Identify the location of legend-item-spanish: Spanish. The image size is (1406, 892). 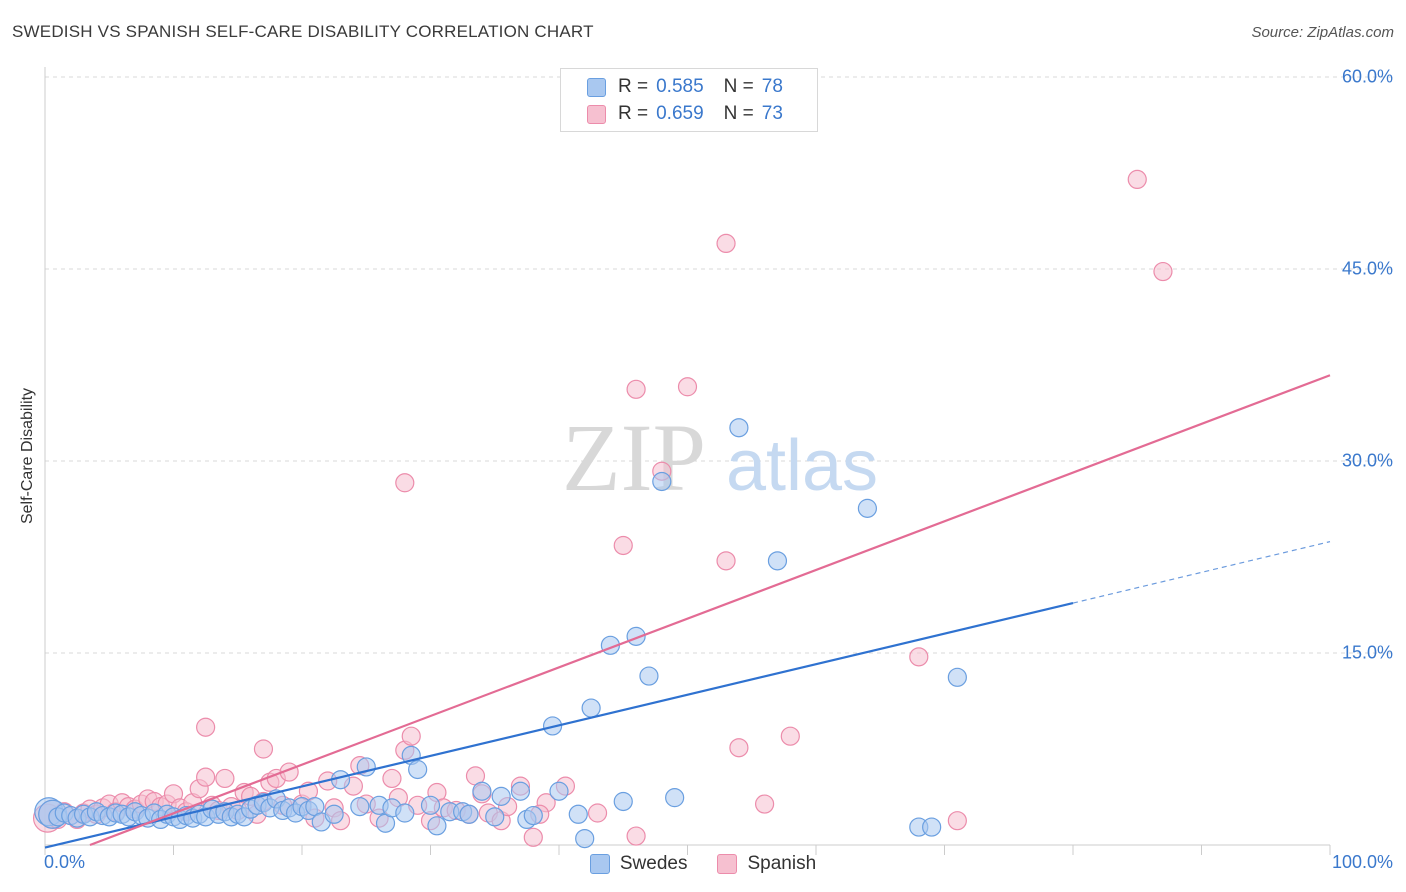
(766, 864).